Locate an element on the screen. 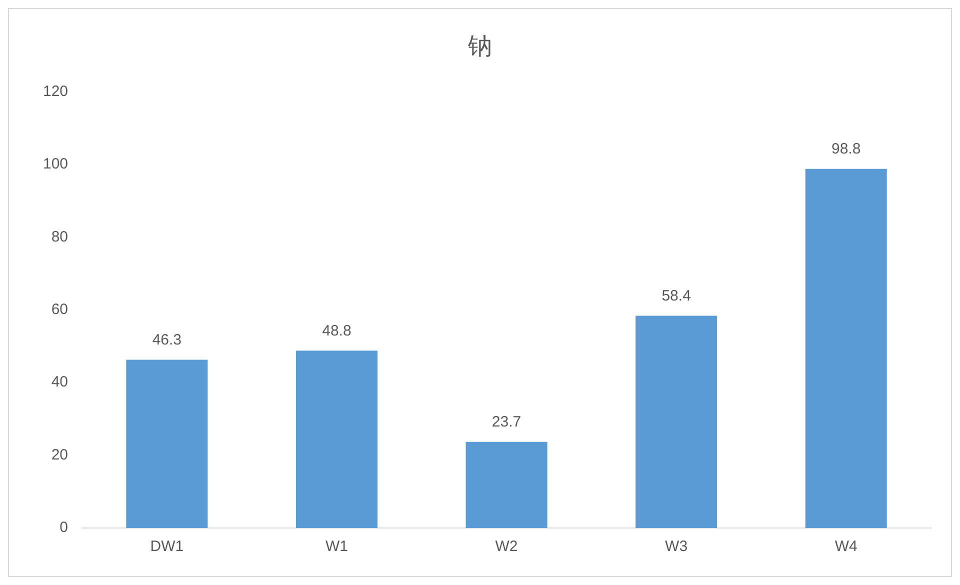 This screenshot has width=960, height=585. data-label: 98.8 is located at coordinates (846, 149).